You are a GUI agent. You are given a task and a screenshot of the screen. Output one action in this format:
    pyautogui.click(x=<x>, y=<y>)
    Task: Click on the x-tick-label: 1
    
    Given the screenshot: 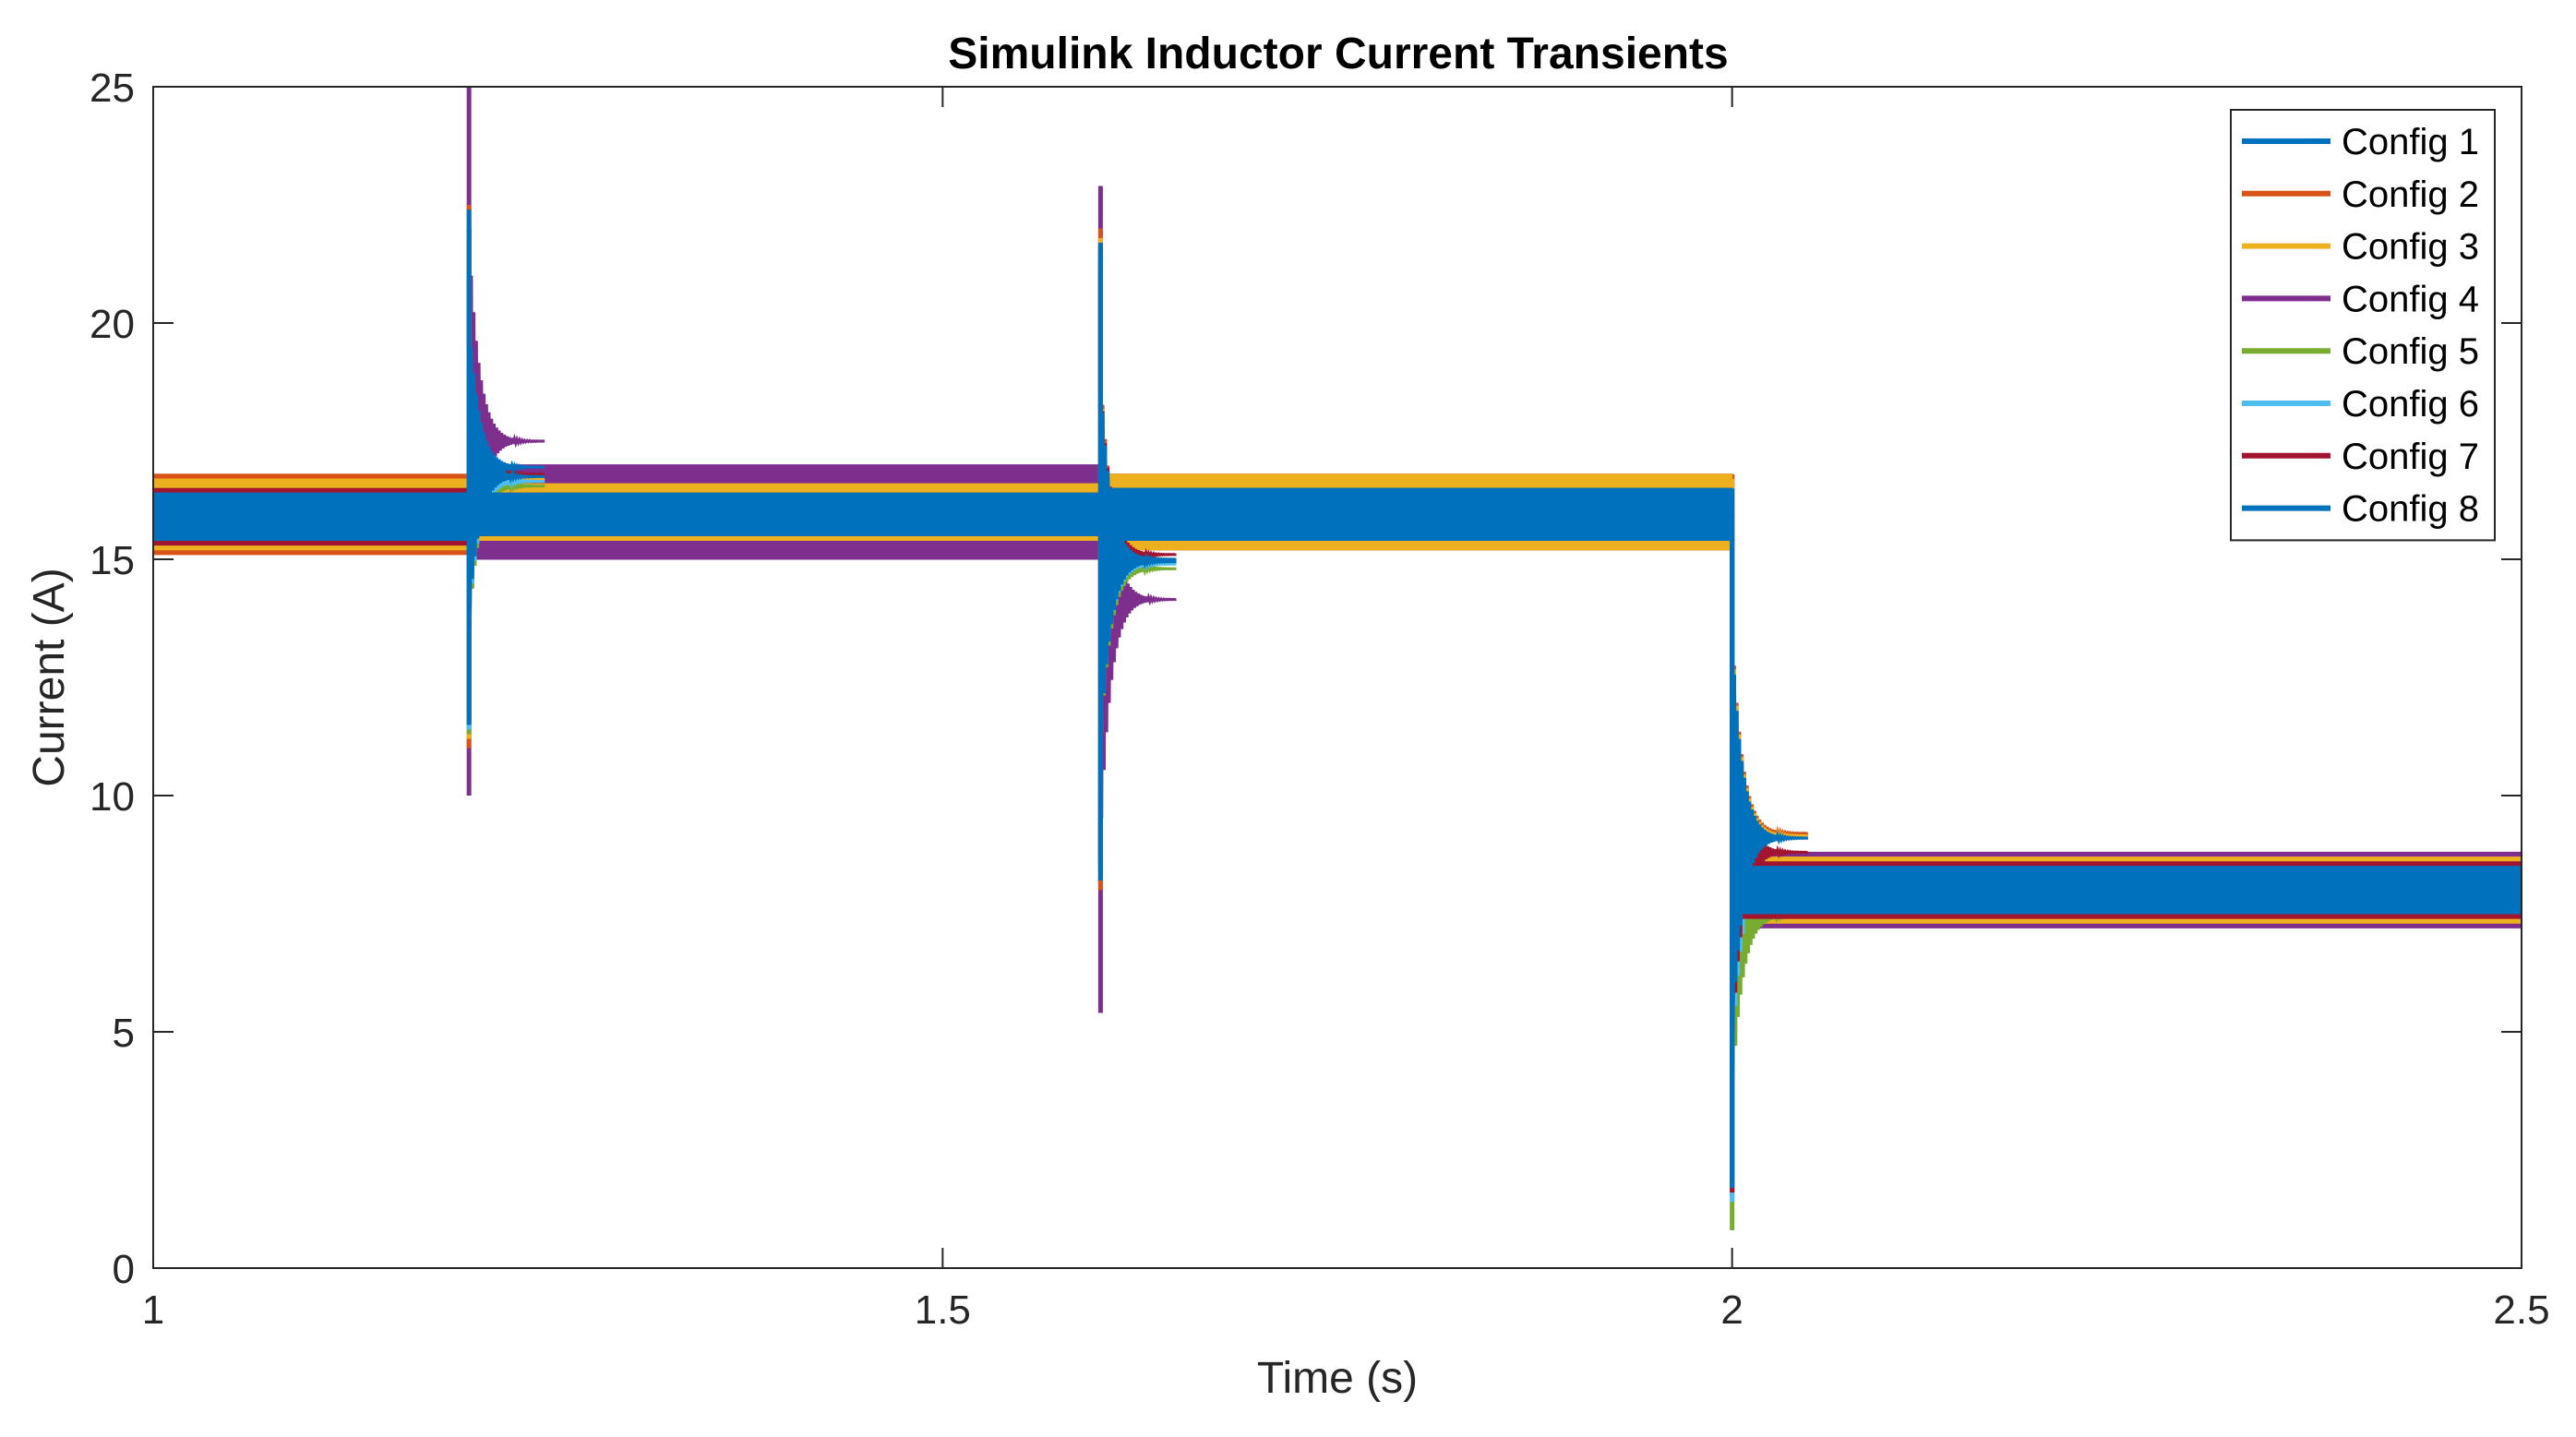 What is the action you would take?
    pyautogui.click(x=153, y=1310)
    